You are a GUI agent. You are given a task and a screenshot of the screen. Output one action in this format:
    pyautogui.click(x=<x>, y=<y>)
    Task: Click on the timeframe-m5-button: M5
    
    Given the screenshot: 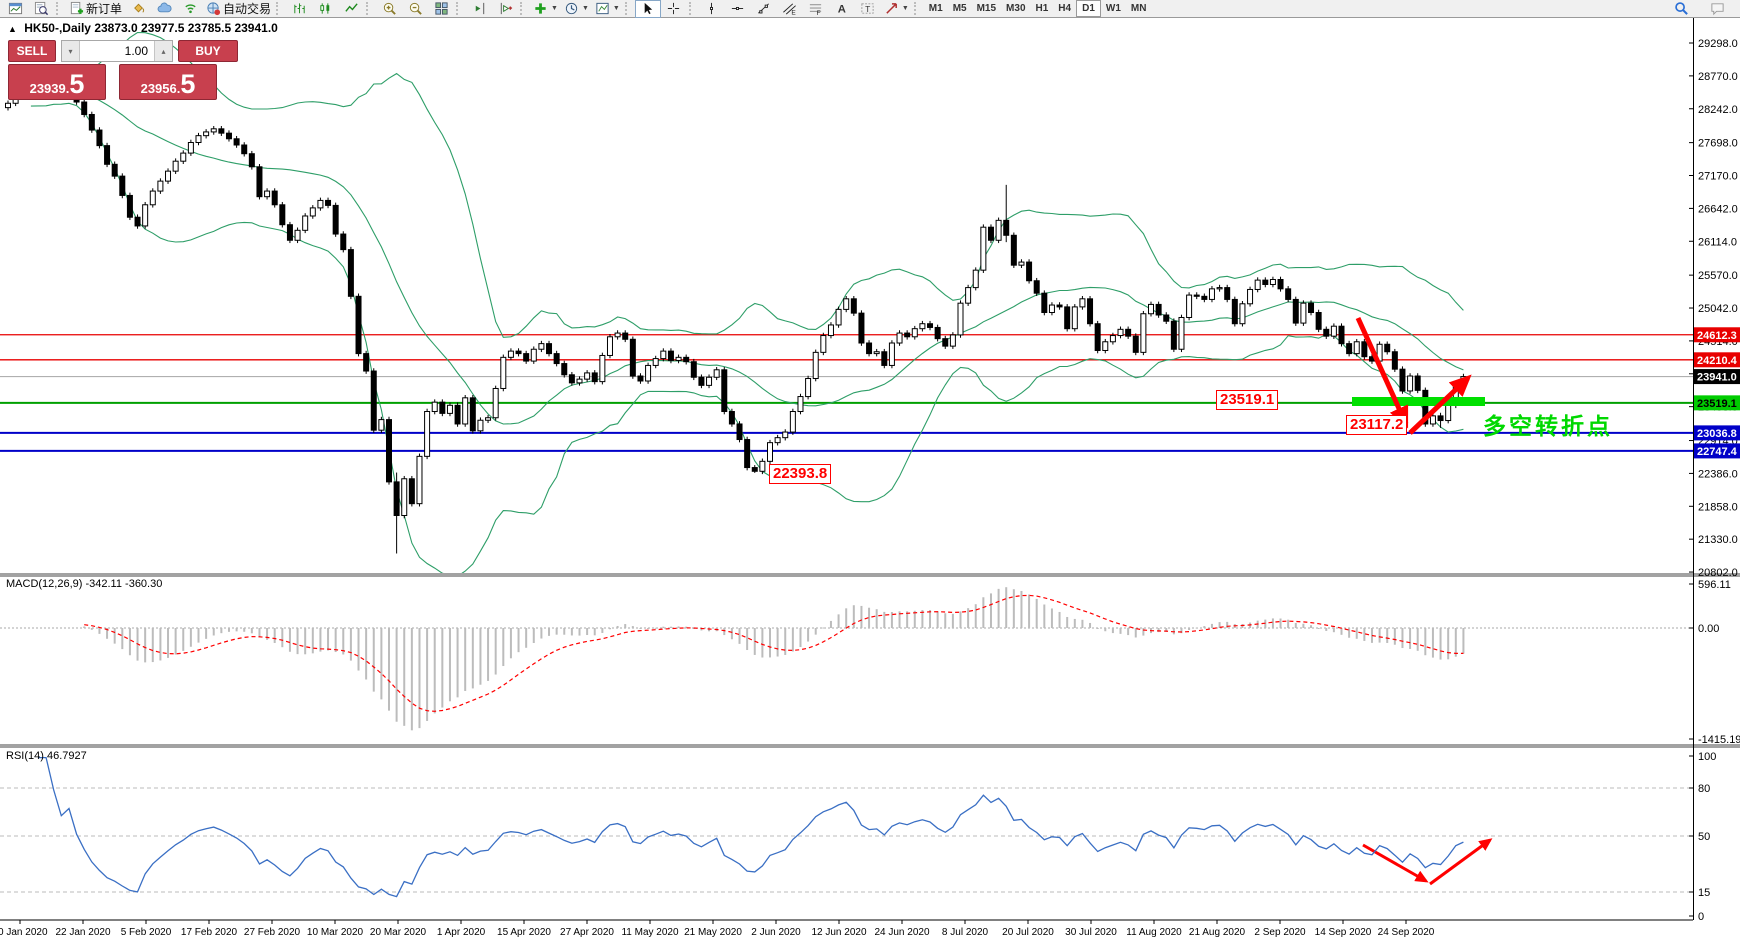 What is the action you would take?
    pyautogui.click(x=959, y=8)
    